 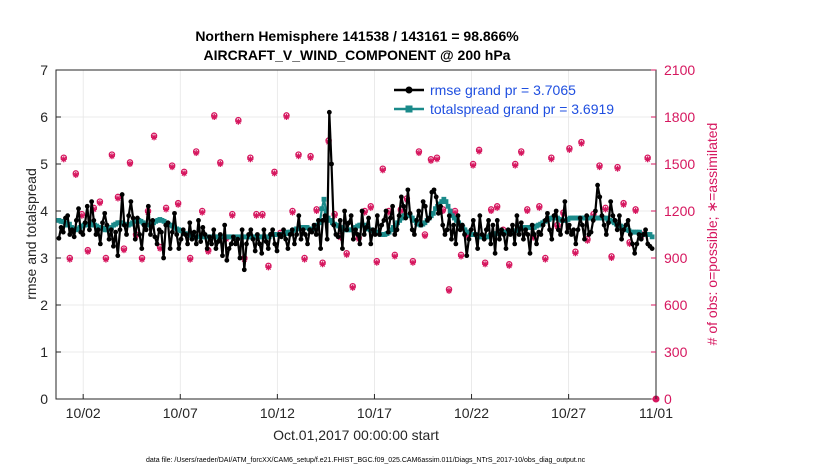 I want to click on x-tick-label: 10/07, so click(x=180, y=413).